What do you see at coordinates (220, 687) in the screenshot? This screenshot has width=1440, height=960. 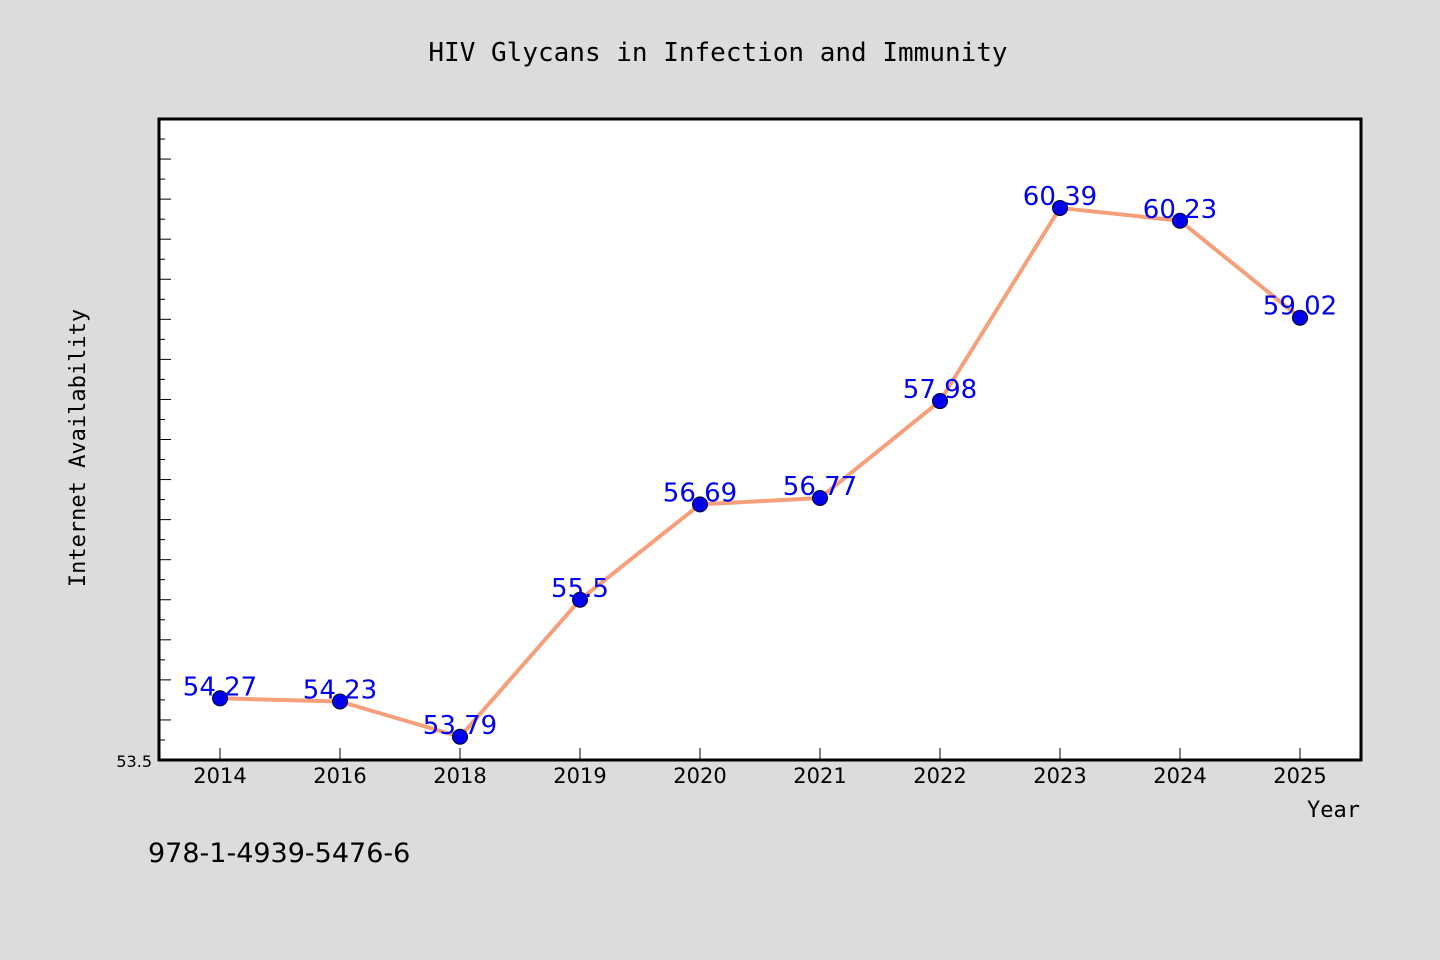 I see `data-label: 54.27` at bounding box center [220, 687].